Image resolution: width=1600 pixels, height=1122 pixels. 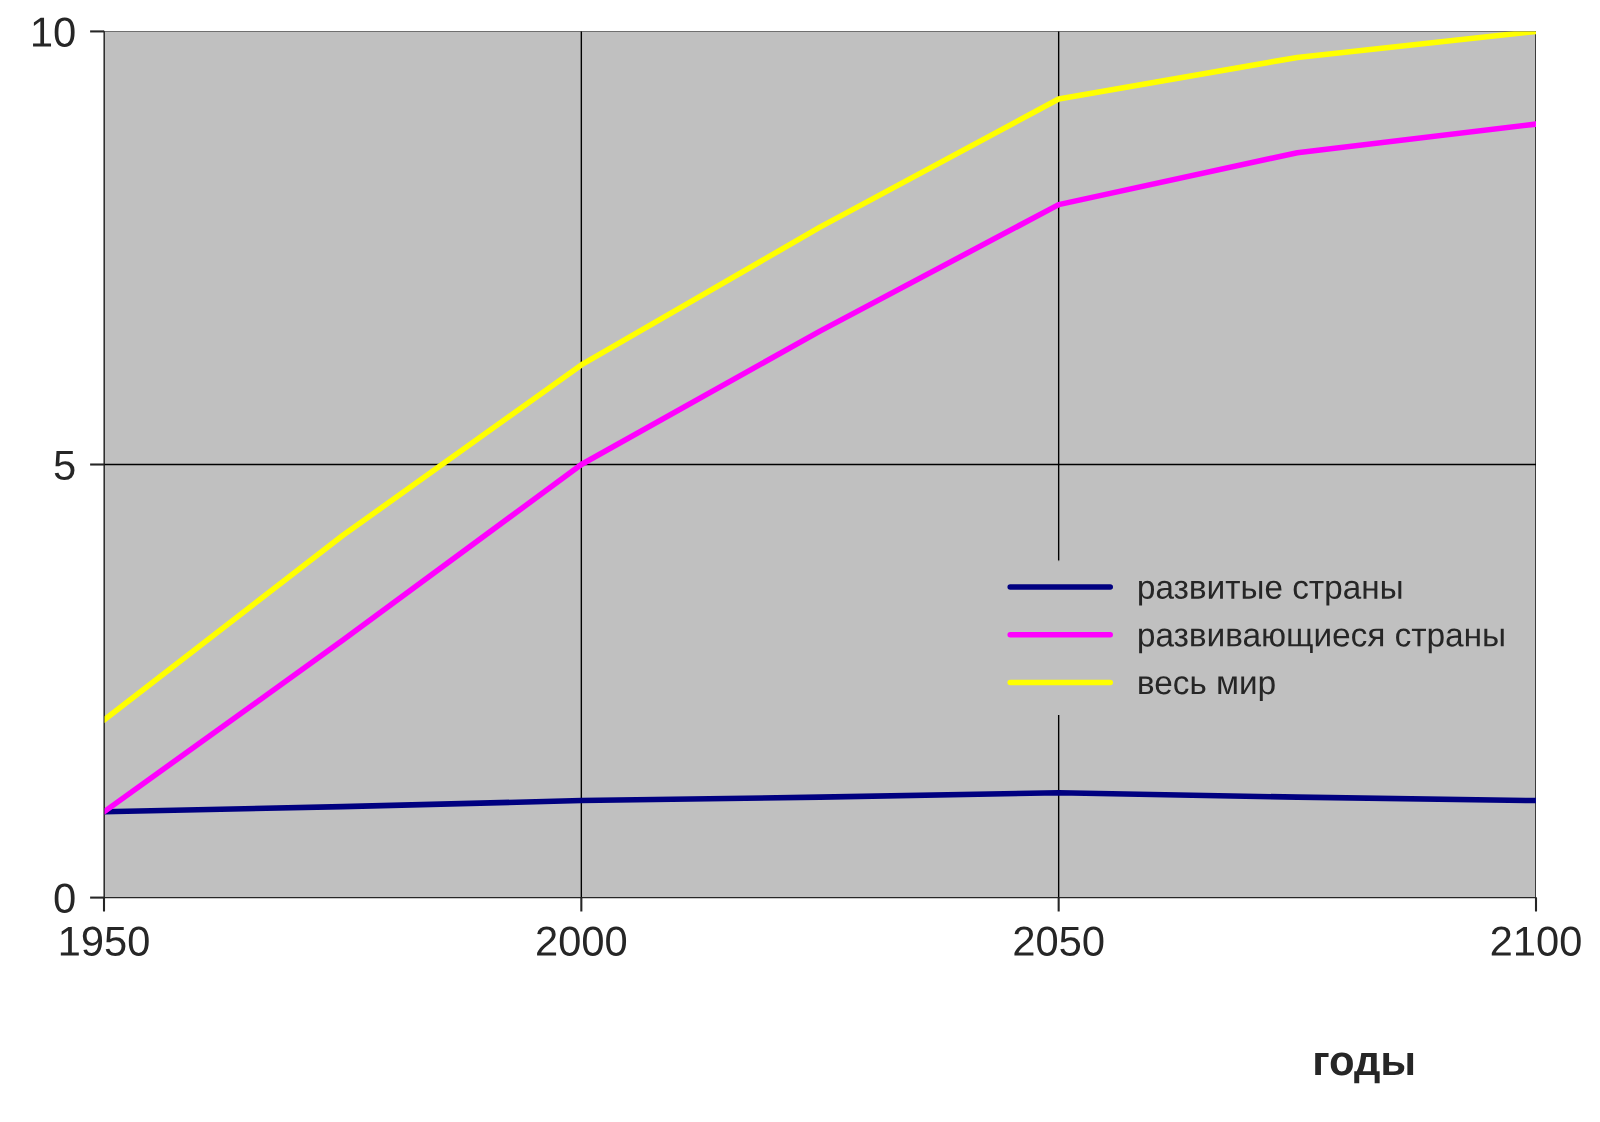 I want to click on y-tick-label: 0, so click(x=64, y=898).